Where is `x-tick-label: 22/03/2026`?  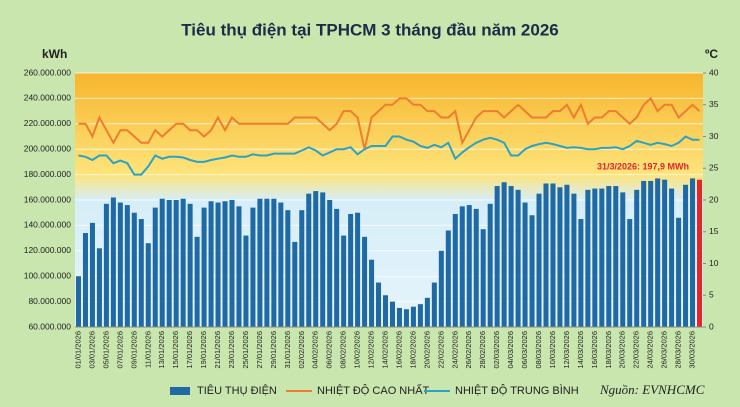
x-tick-label: 22/03/2026 is located at coordinates (636, 350).